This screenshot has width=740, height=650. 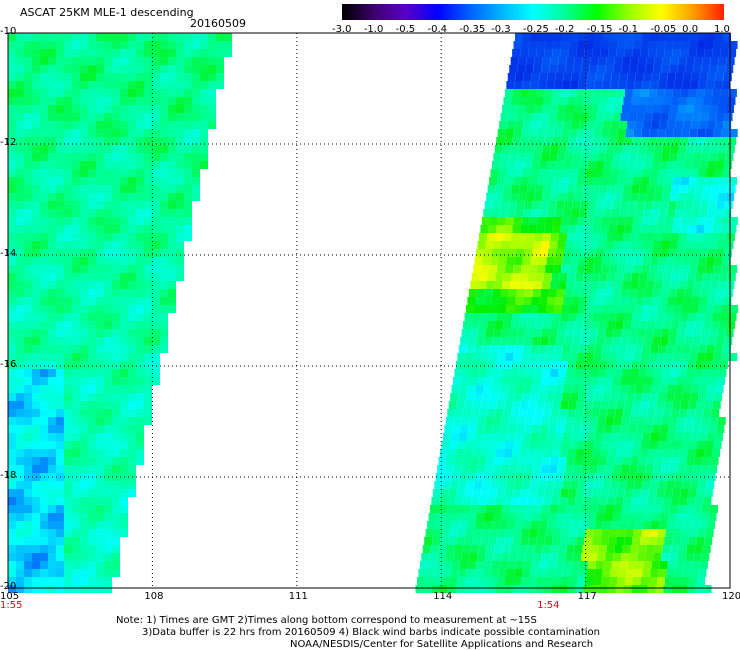 What do you see at coordinates (690, 29) in the screenshot?
I see `color-bar-label: 0.0` at bounding box center [690, 29].